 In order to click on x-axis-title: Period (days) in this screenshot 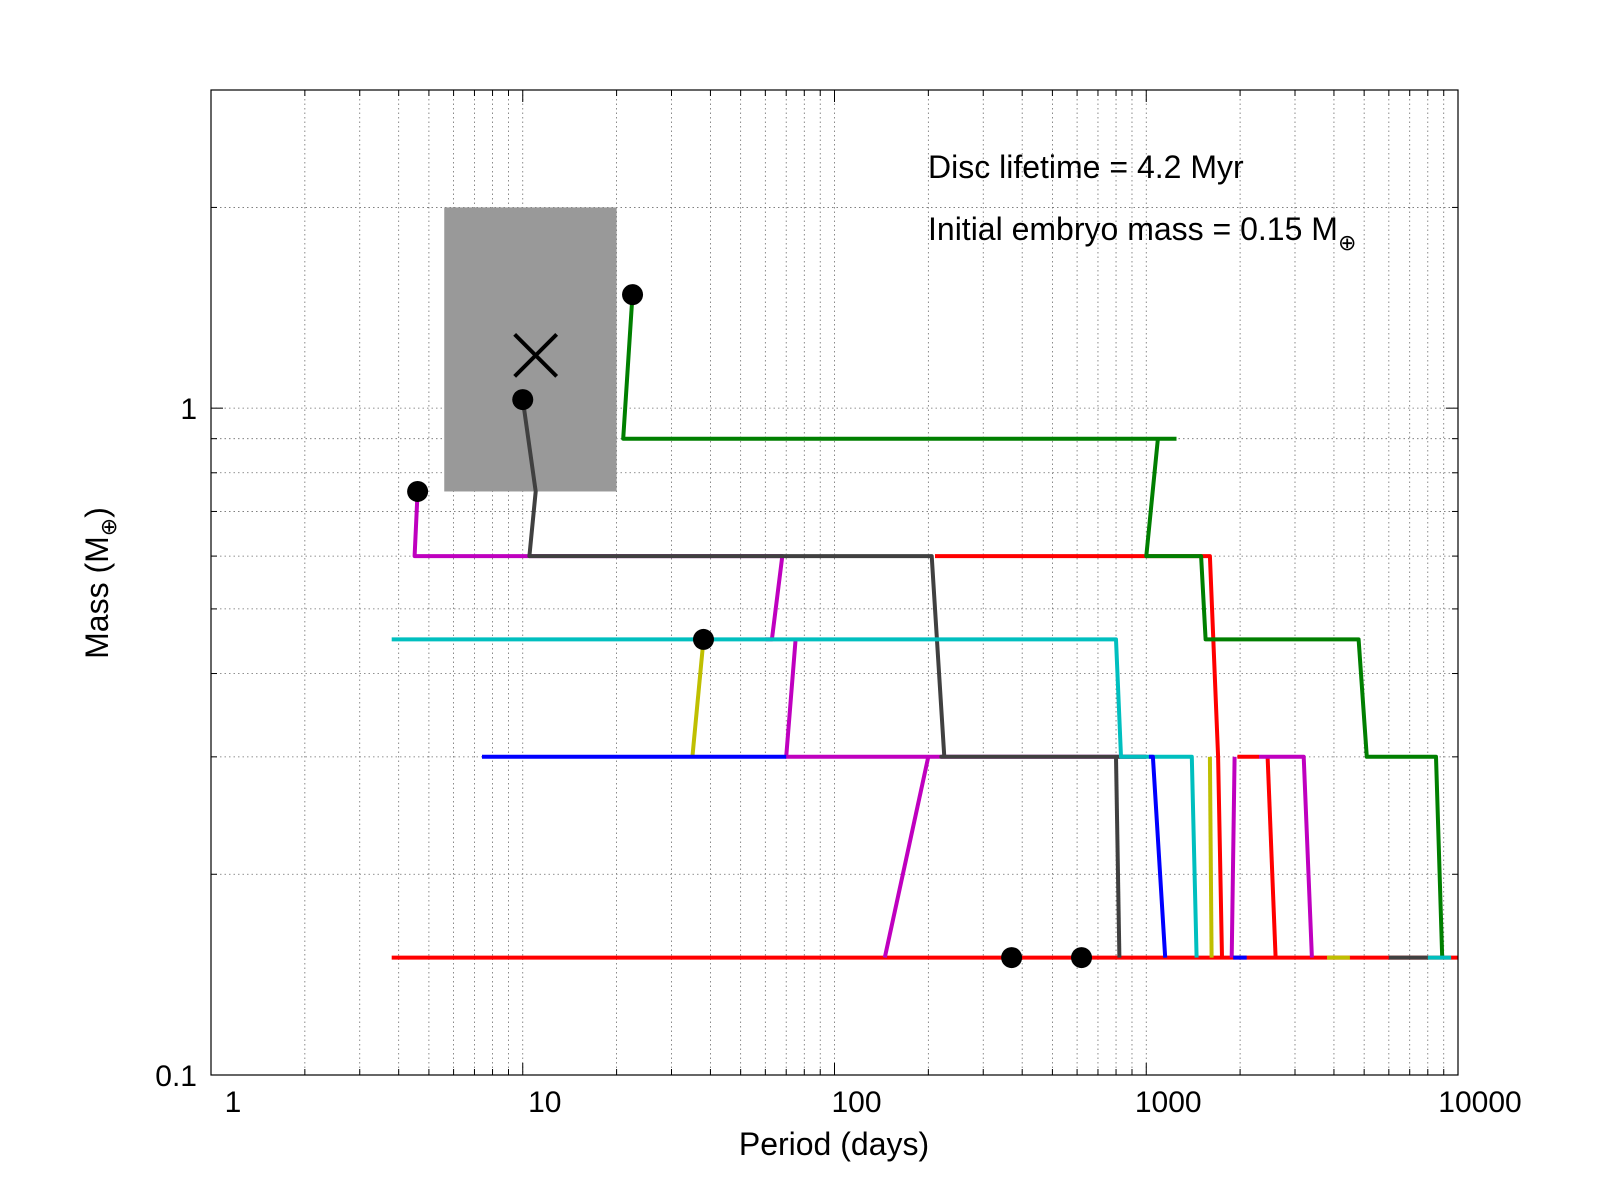, I will do `click(834, 1144)`.